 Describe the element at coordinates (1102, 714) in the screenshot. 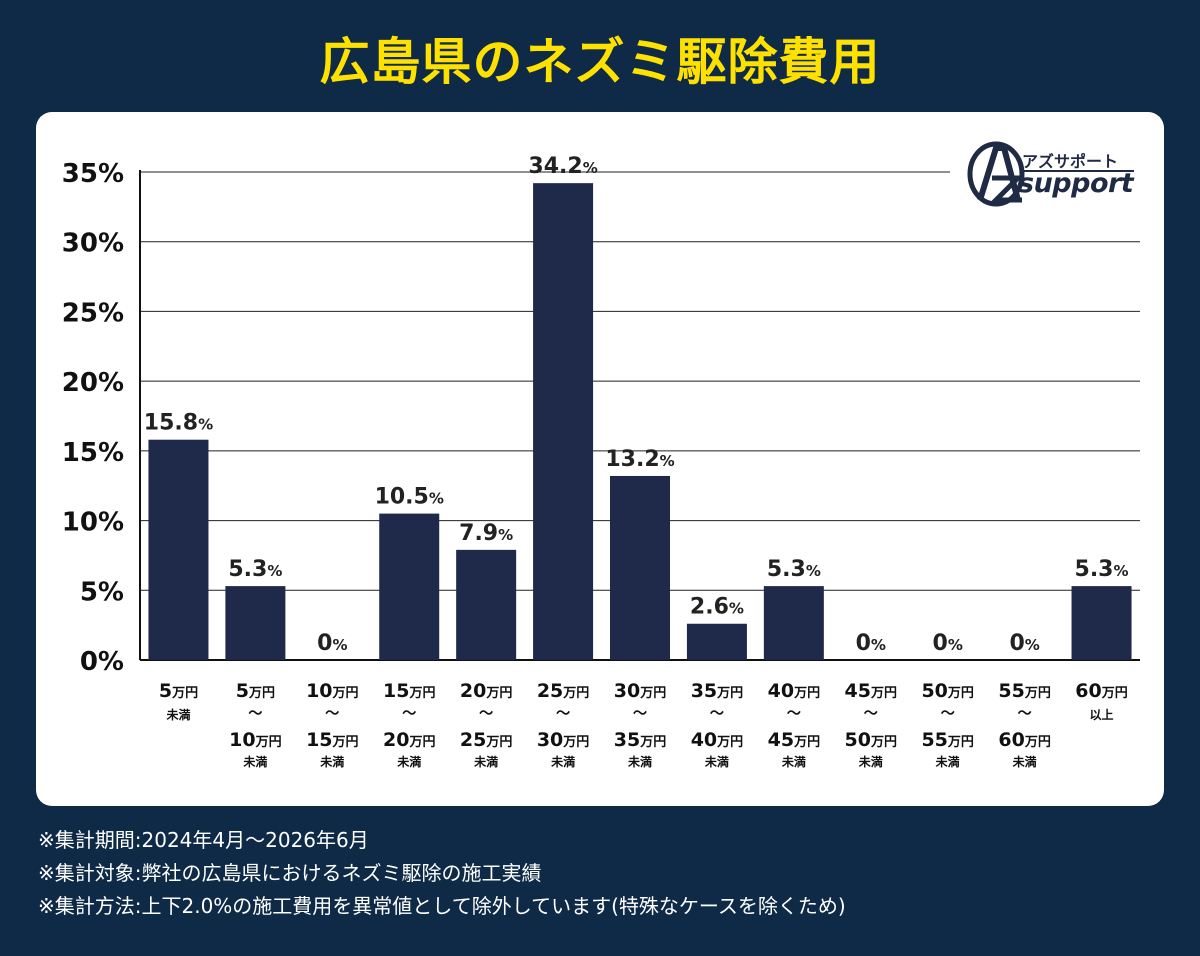

I see `x-tick-suffix: 以上` at that location.